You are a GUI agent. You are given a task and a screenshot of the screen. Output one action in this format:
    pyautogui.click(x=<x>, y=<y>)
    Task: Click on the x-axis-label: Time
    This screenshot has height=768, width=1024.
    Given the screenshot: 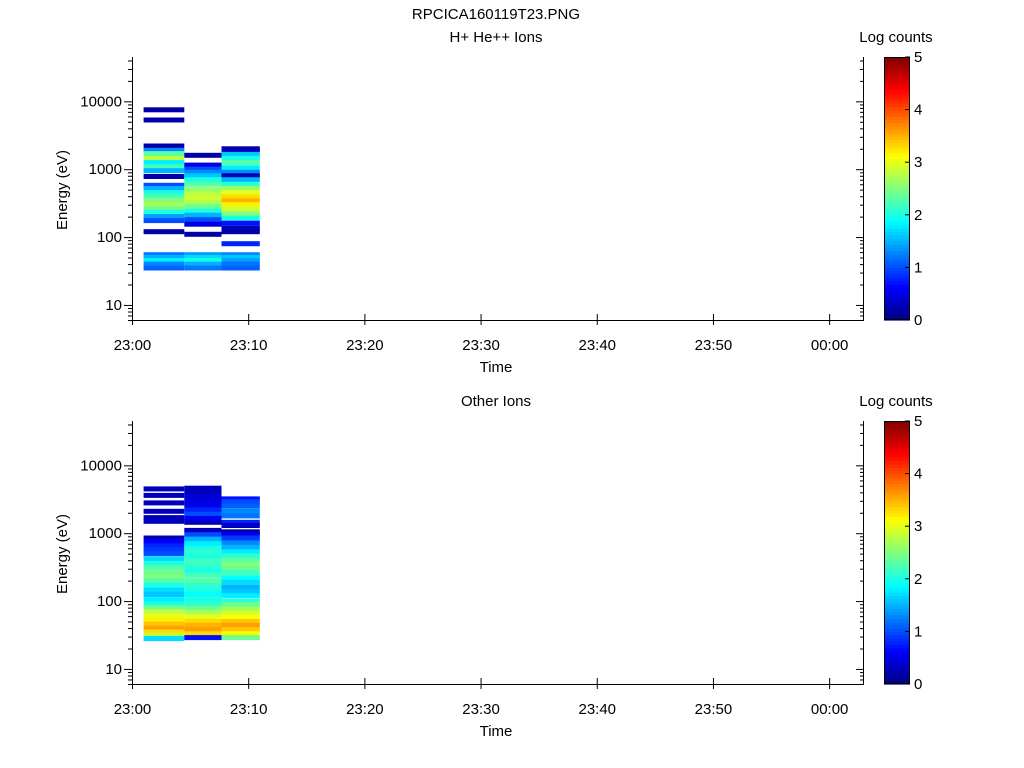 What is the action you would take?
    pyautogui.click(x=496, y=731)
    